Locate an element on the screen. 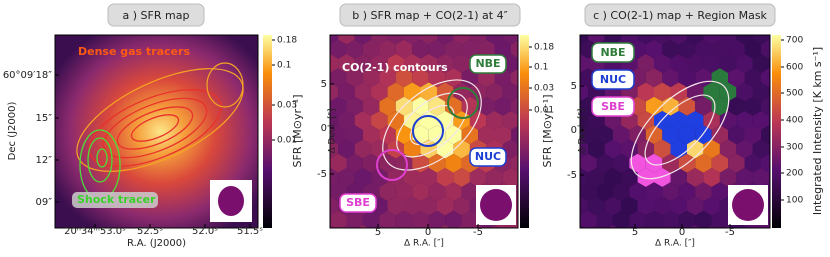 The image size is (830, 257). y-tick-label: 60°09′18″ is located at coordinates (27, 75).